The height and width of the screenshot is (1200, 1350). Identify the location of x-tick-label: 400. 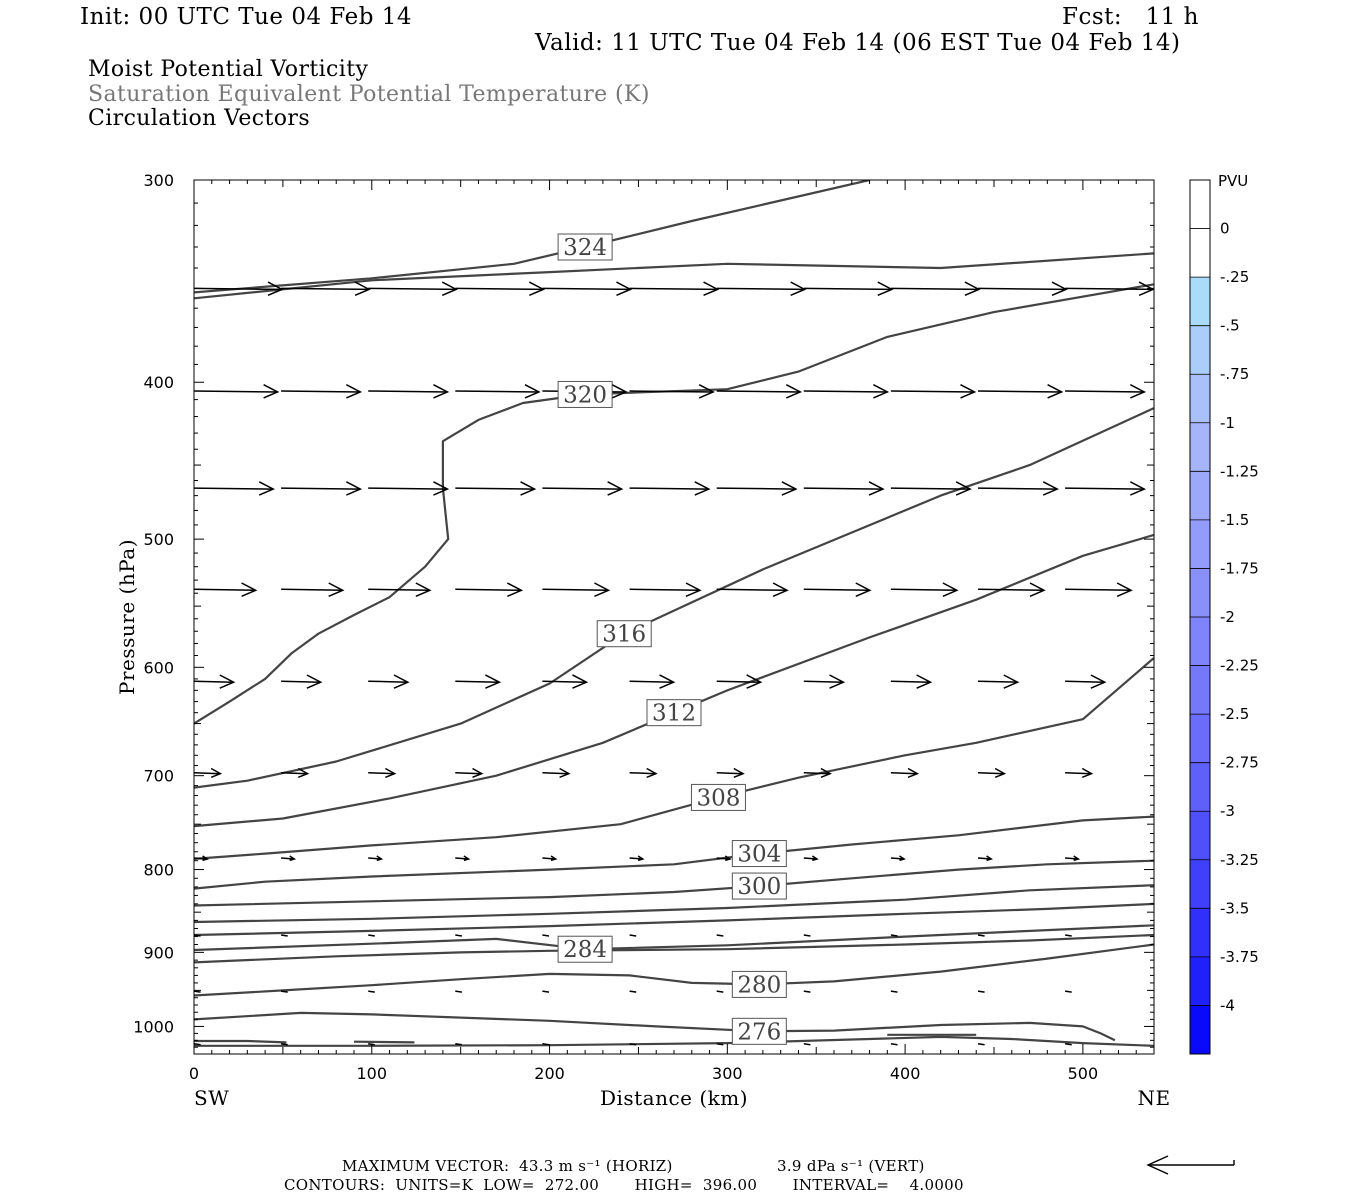
(905, 1073).